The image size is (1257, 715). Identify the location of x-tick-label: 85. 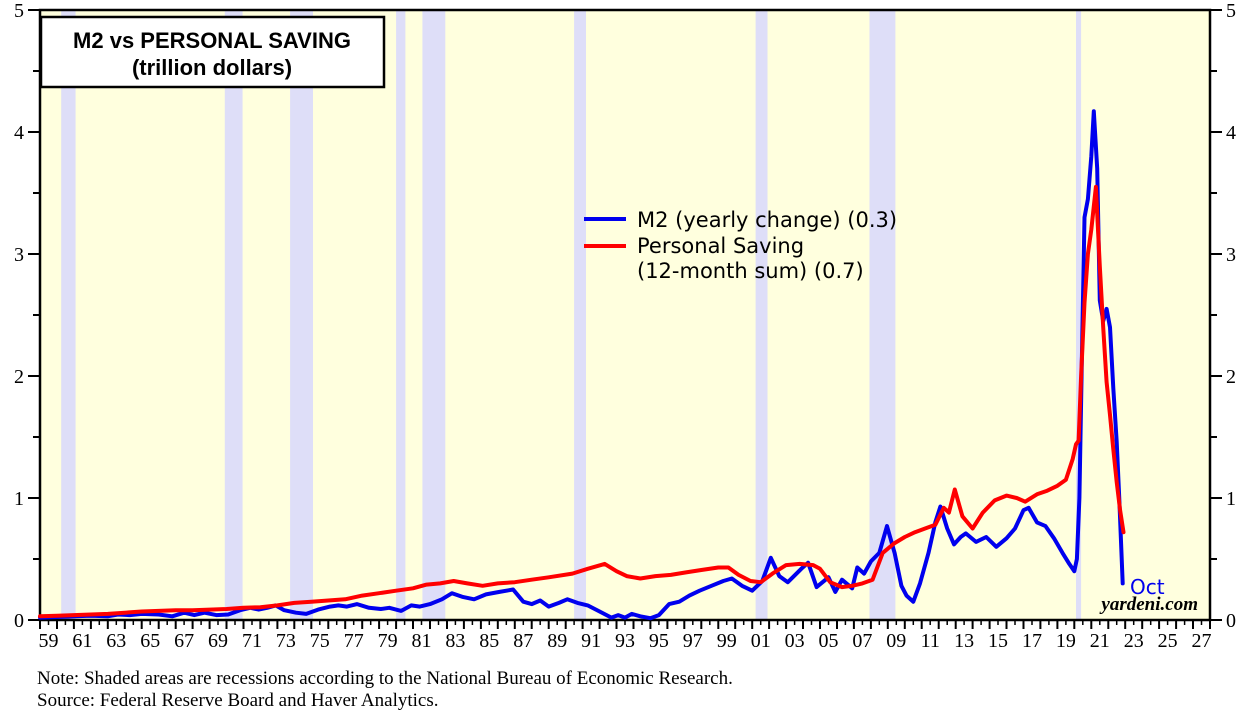
(489, 641).